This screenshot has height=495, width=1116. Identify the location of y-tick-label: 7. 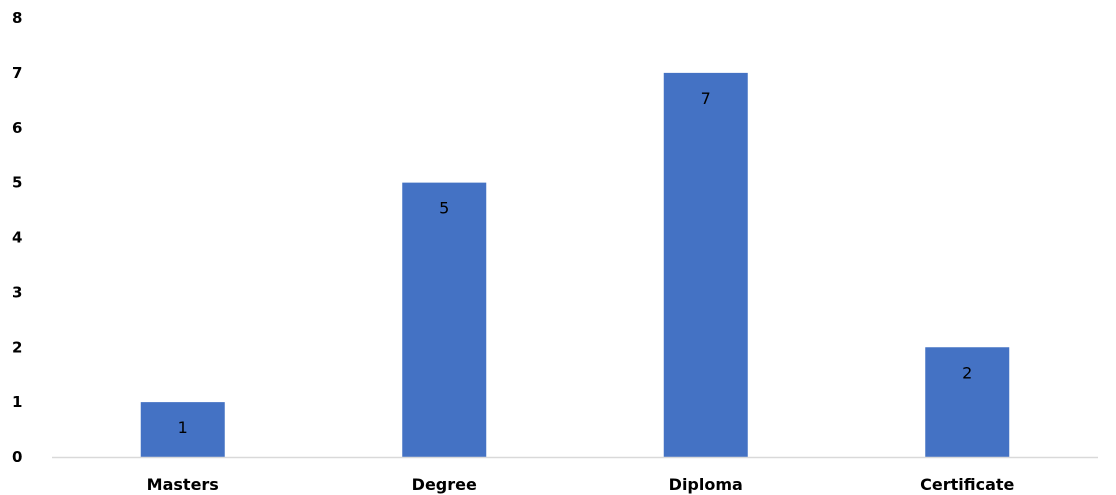
(17, 73).